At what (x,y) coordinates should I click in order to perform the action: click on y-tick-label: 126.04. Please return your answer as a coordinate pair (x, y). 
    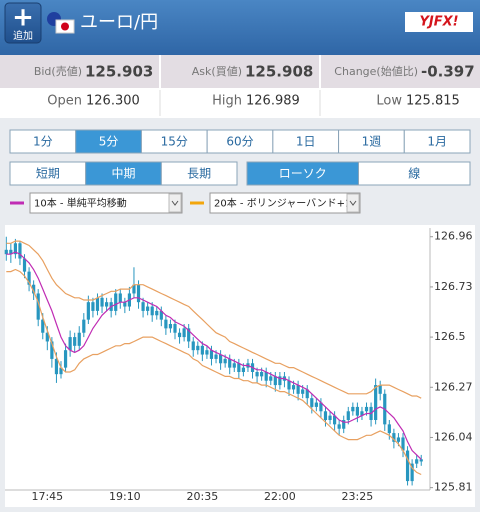
    Looking at the image, I should click on (453, 436).